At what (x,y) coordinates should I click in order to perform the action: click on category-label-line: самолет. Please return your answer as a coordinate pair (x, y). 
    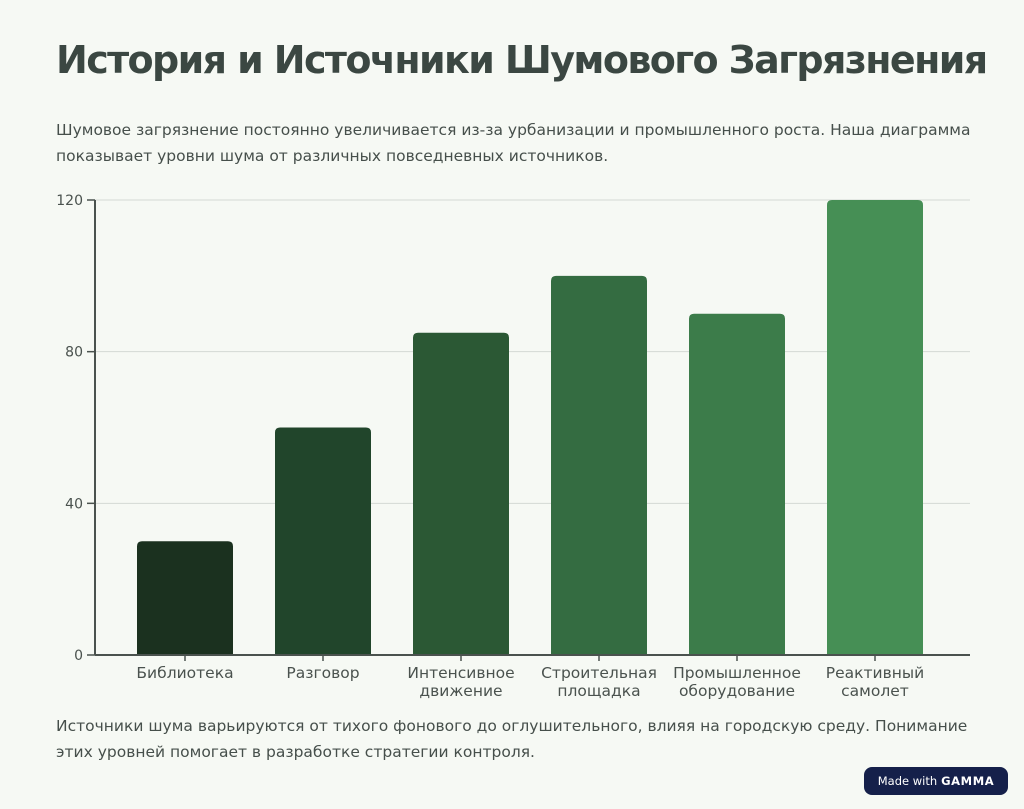
    Looking at the image, I should click on (875, 691).